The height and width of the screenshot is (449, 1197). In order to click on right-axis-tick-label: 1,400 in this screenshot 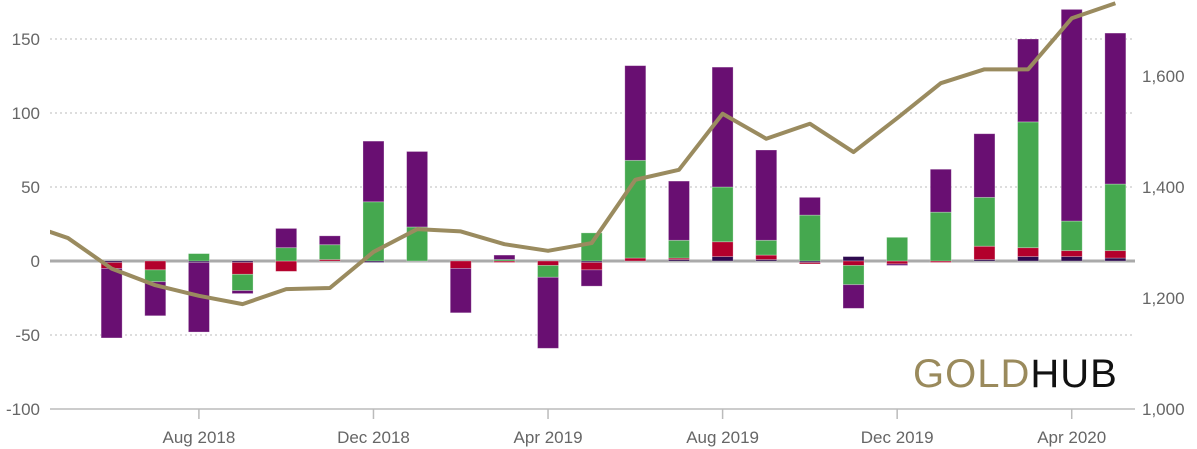, I will do `click(1163, 187)`.